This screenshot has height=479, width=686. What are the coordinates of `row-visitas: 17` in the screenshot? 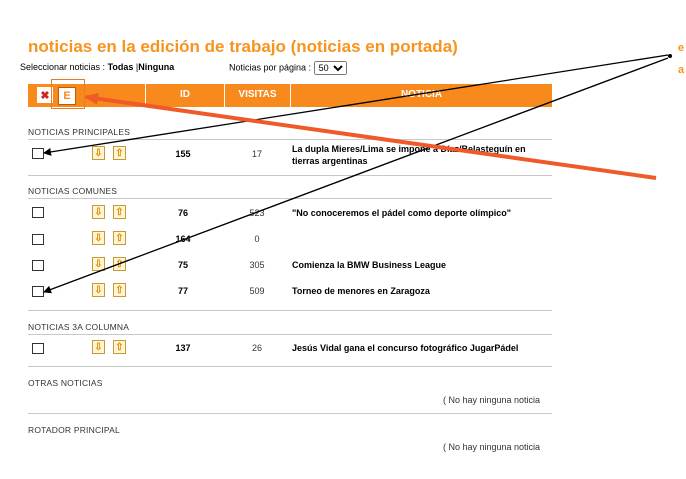 It's located at (256, 154).